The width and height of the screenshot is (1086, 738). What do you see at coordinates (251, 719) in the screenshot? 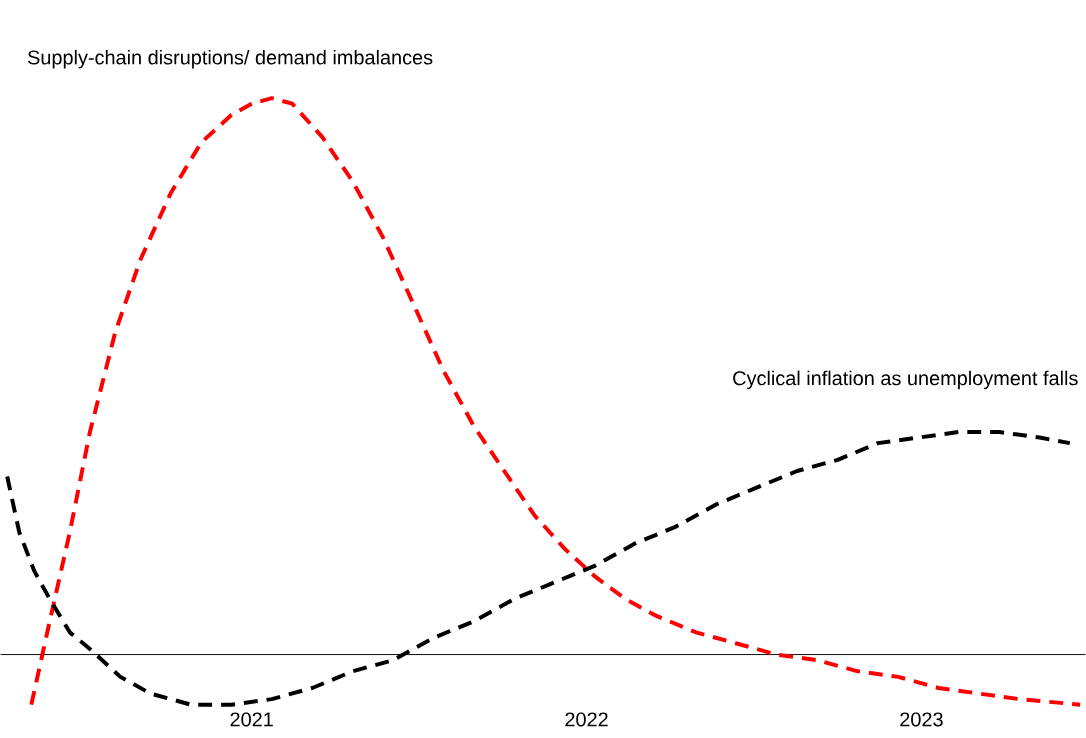
I see `x-tick-label: 2021` at bounding box center [251, 719].